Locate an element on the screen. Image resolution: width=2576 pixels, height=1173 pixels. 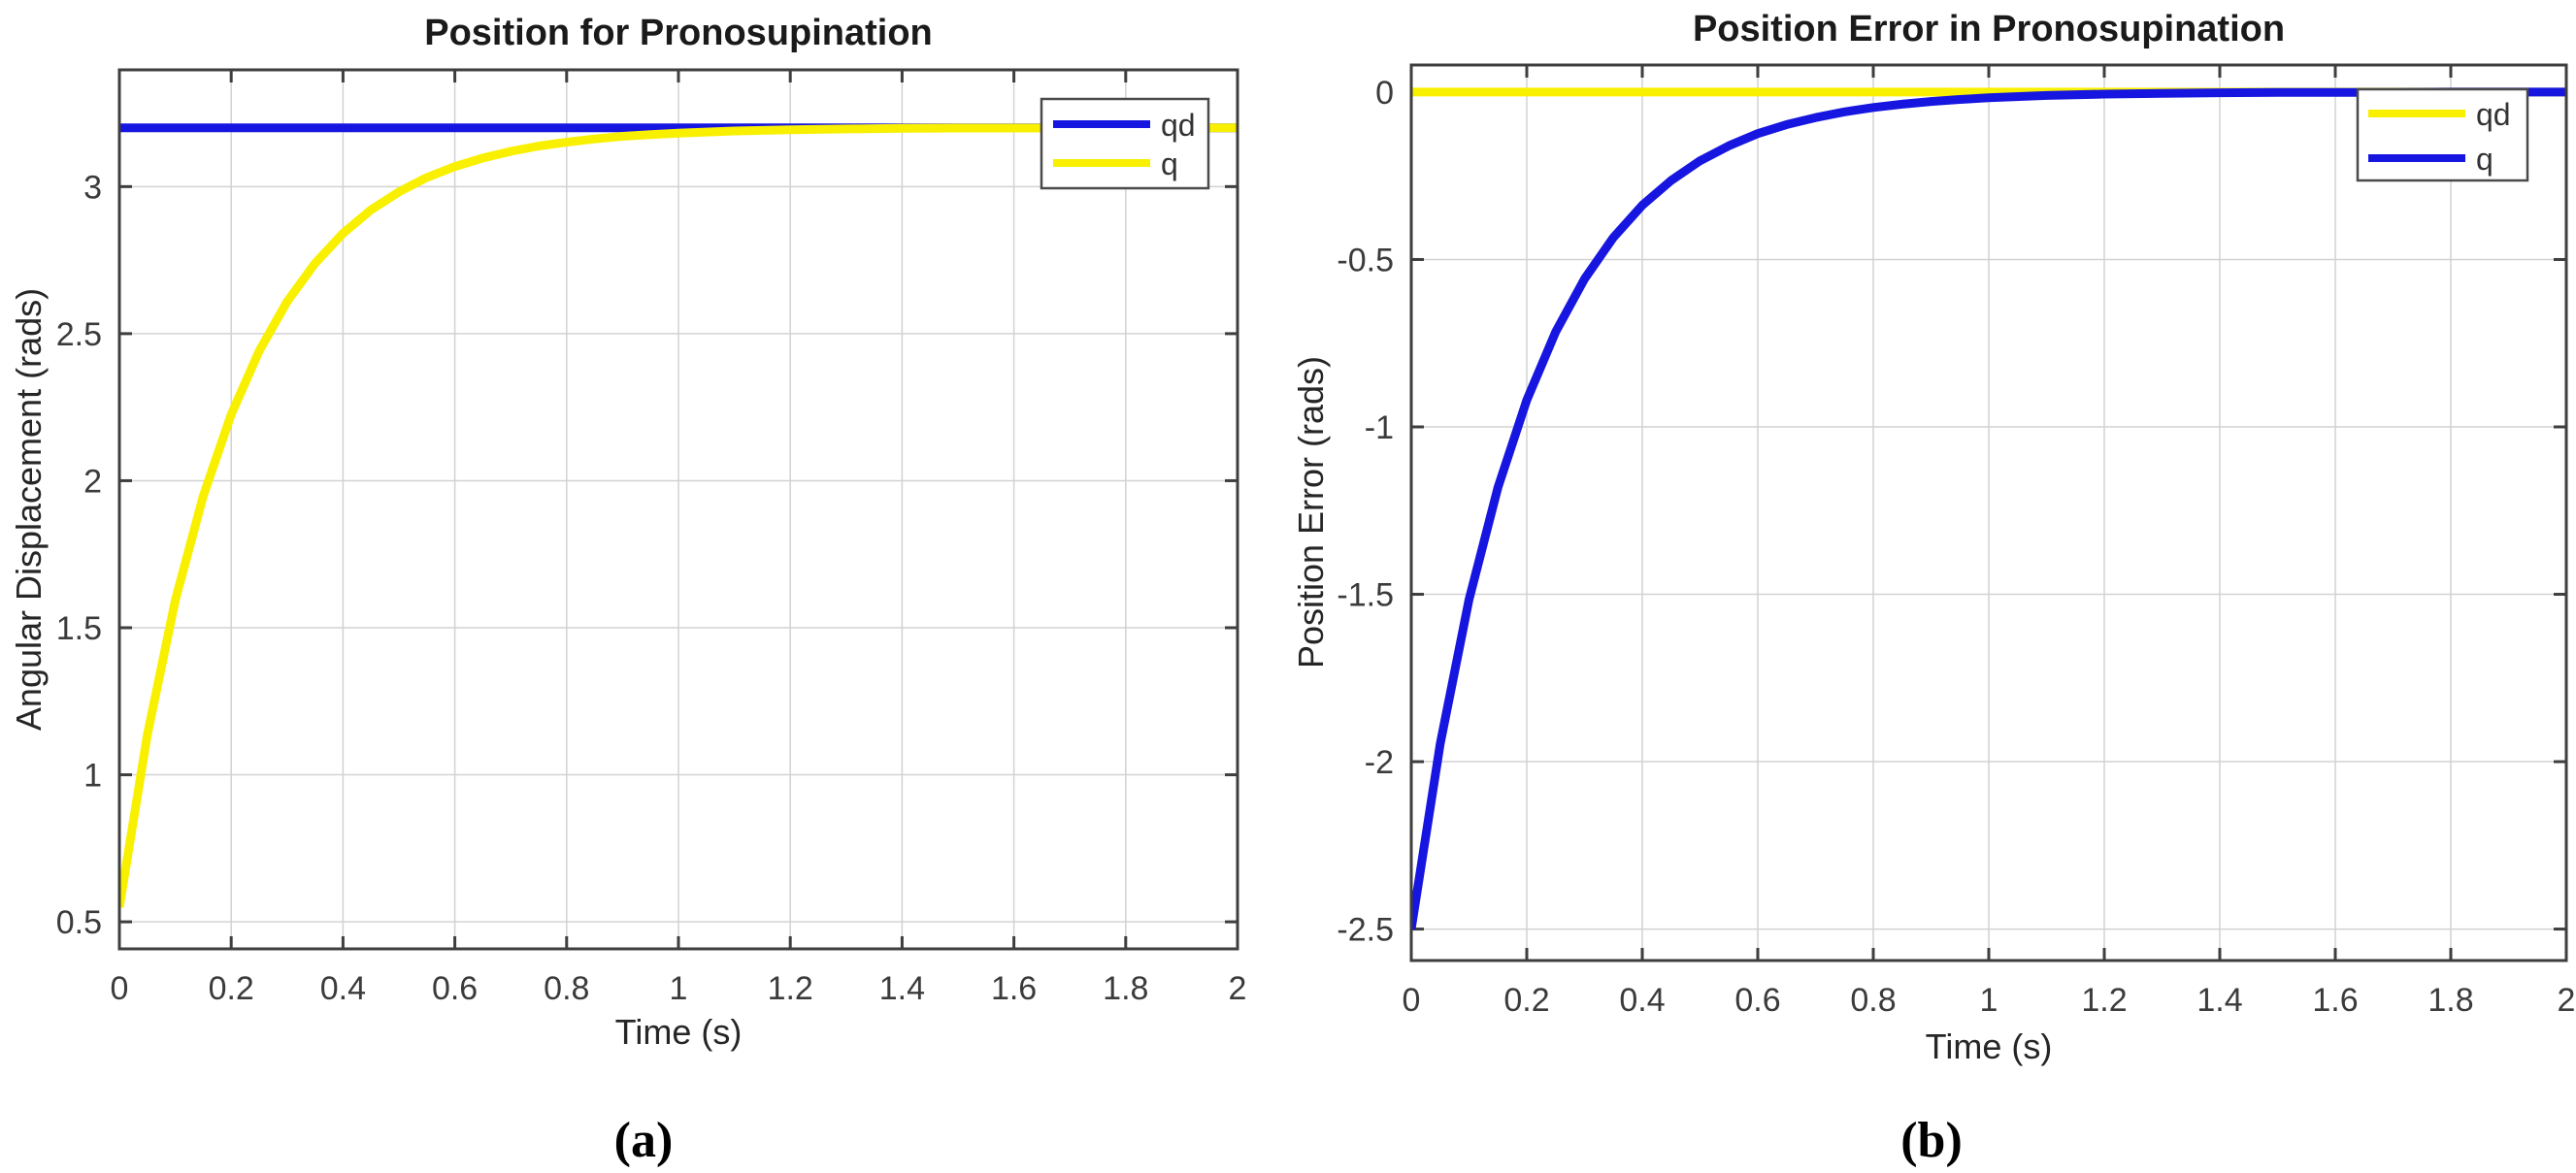
caption-a: (a) is located at coordinates (644, 1141).